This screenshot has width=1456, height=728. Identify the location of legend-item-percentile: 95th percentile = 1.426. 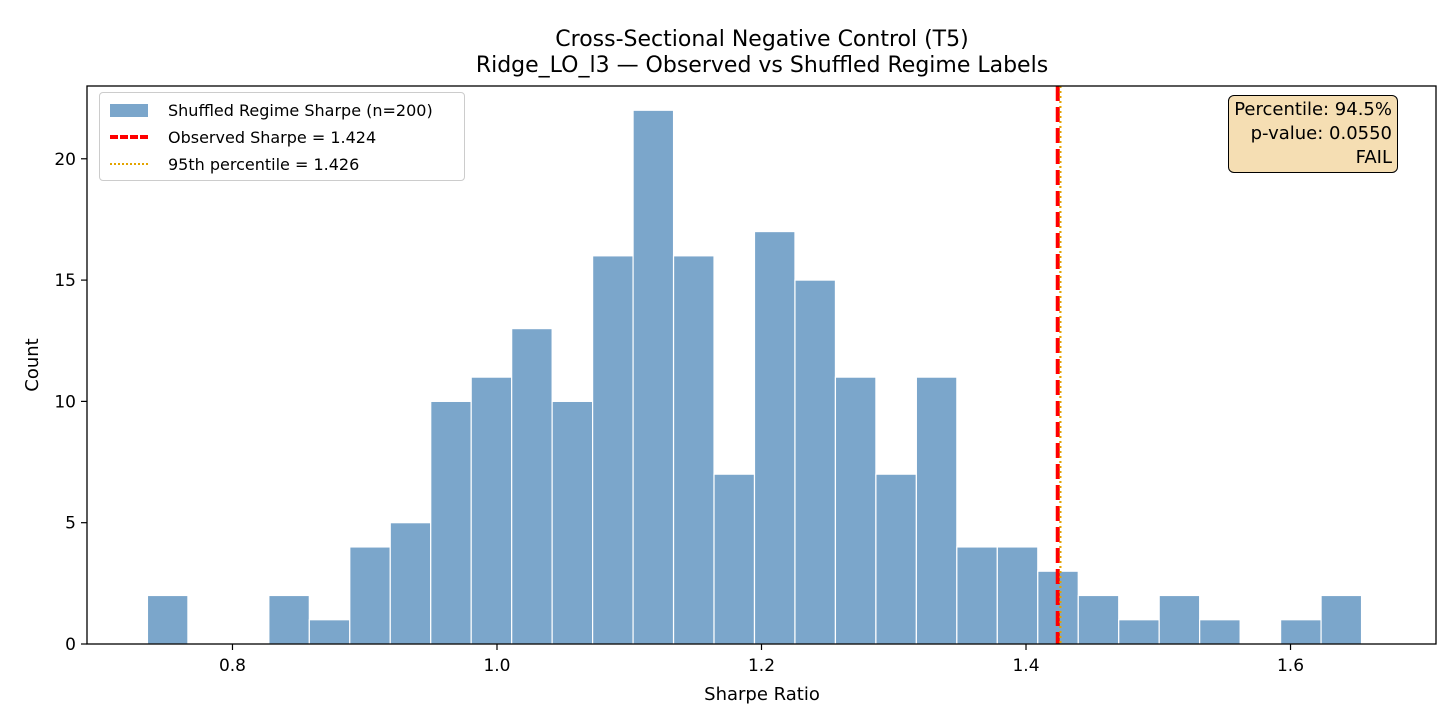
(234, 164).